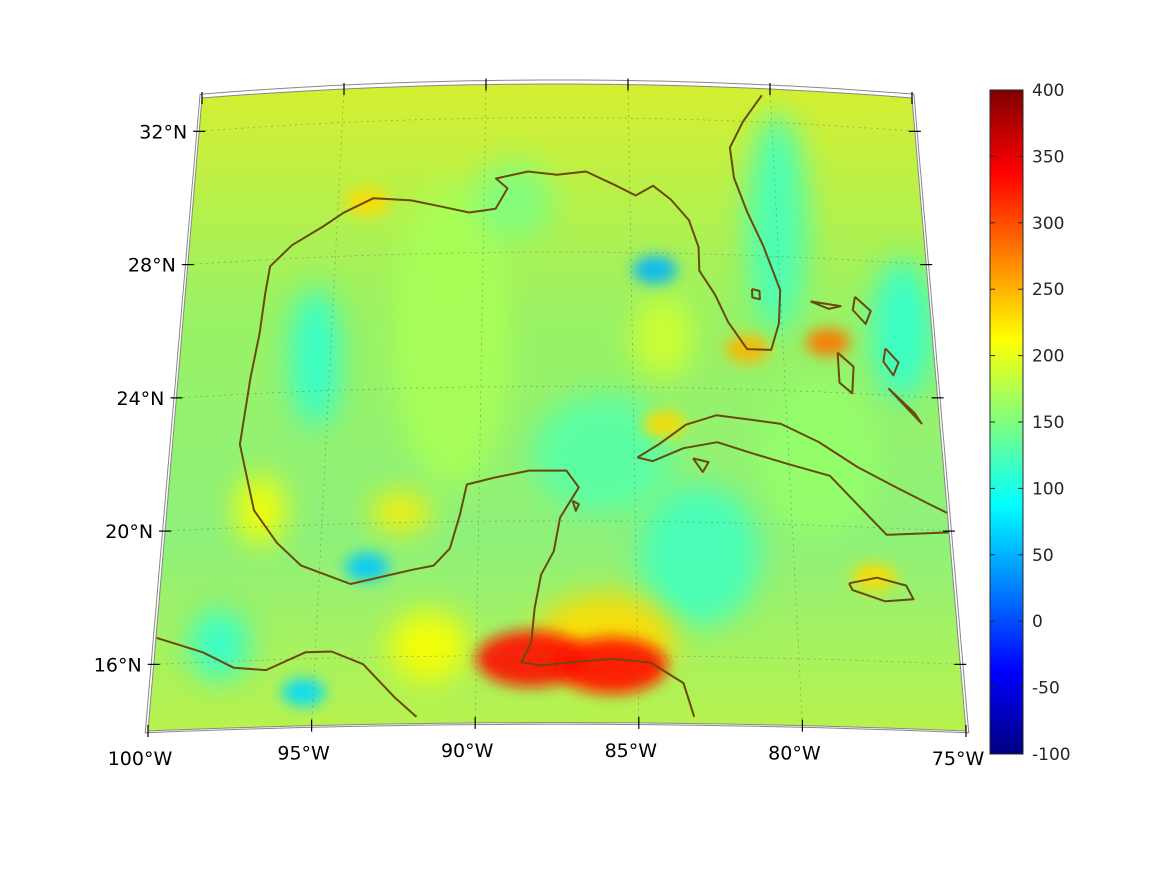  I want to click on tehuantepec-low, so click(303, 692).